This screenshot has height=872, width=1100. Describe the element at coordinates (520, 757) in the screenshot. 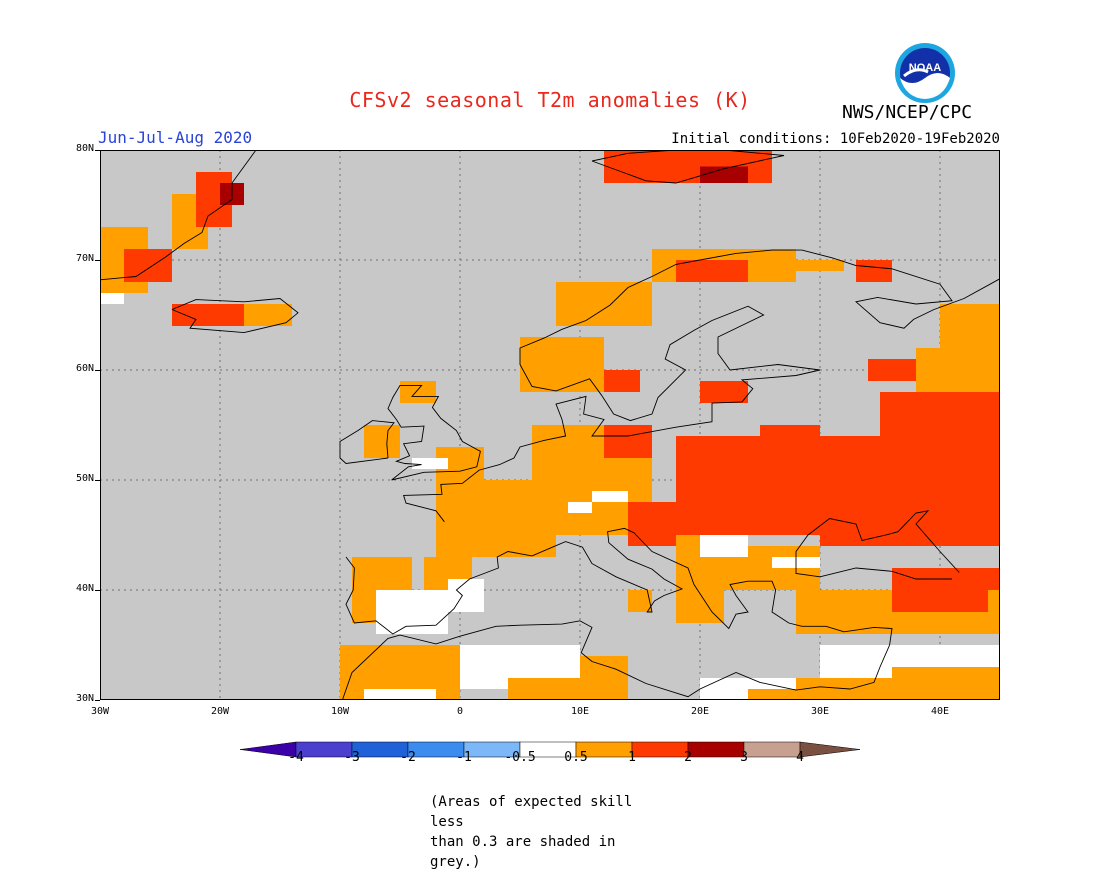

I see `legend-label: -0.5` at that location.